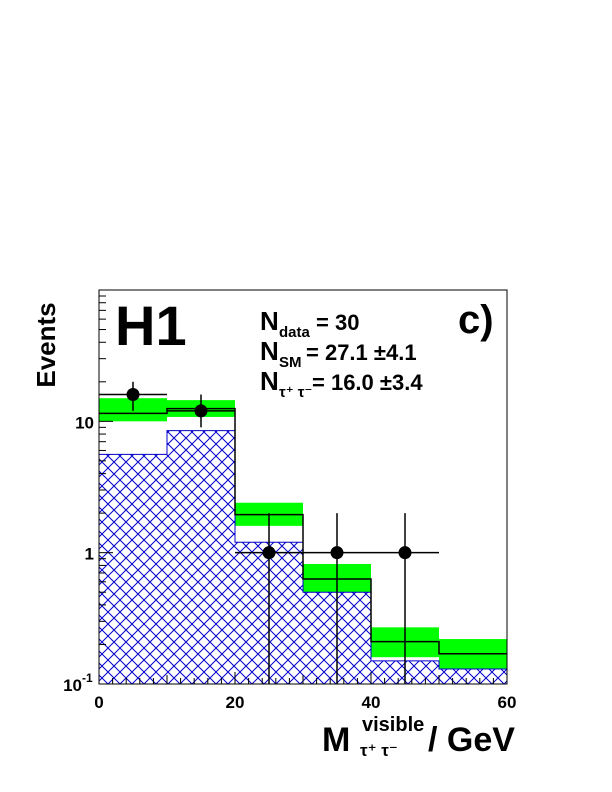 The height and width of the screenshot is (792, 612). Describe the element at coordinates (89, 554) in the screenshot. I see `y-tick-label-1: 1` at that location.